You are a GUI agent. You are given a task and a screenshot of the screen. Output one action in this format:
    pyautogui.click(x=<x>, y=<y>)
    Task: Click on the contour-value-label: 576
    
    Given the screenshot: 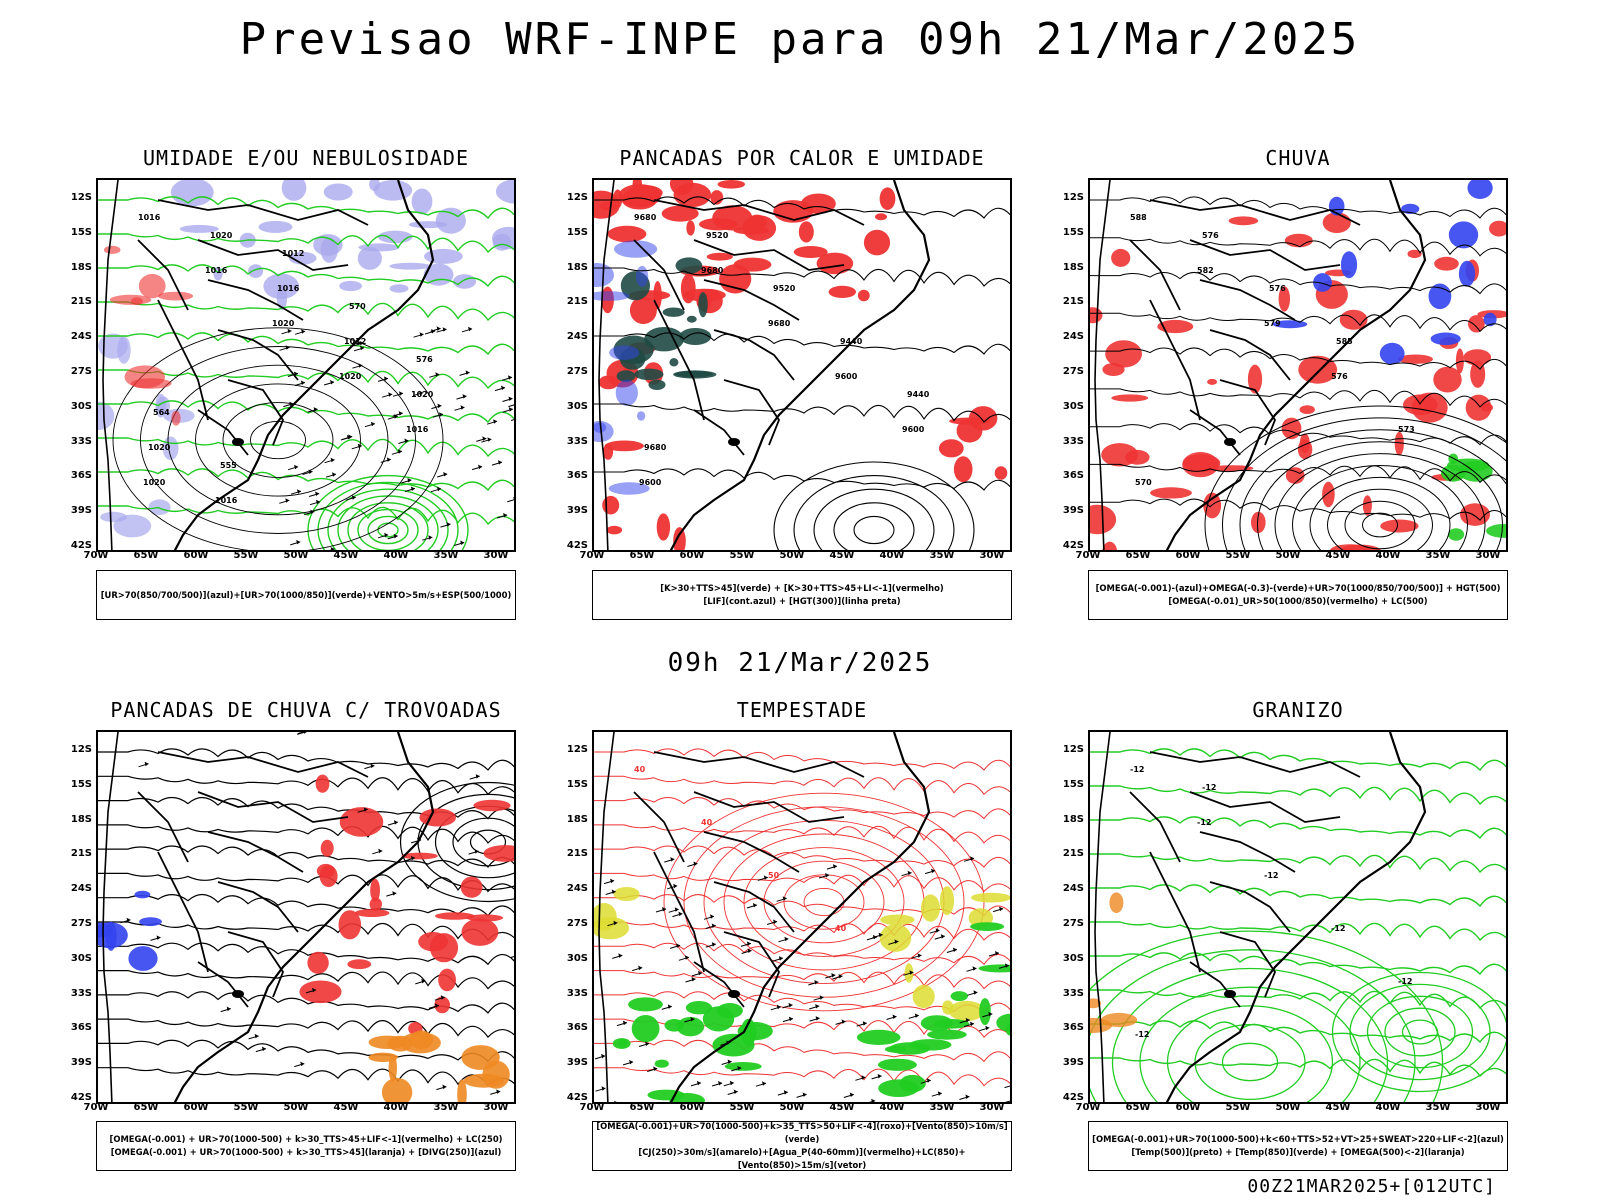 What is the action you would take?
    pyautogui.click(x=1210, y=235)
    